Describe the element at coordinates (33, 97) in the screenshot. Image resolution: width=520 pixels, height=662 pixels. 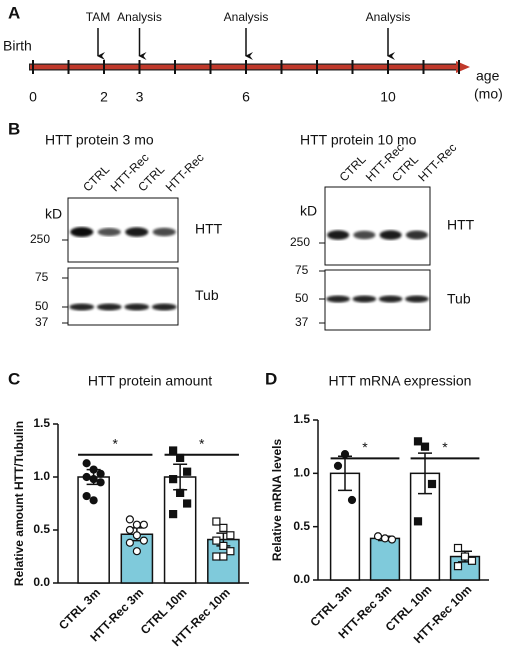
I see `timeline-tick-label: 0` at that location.